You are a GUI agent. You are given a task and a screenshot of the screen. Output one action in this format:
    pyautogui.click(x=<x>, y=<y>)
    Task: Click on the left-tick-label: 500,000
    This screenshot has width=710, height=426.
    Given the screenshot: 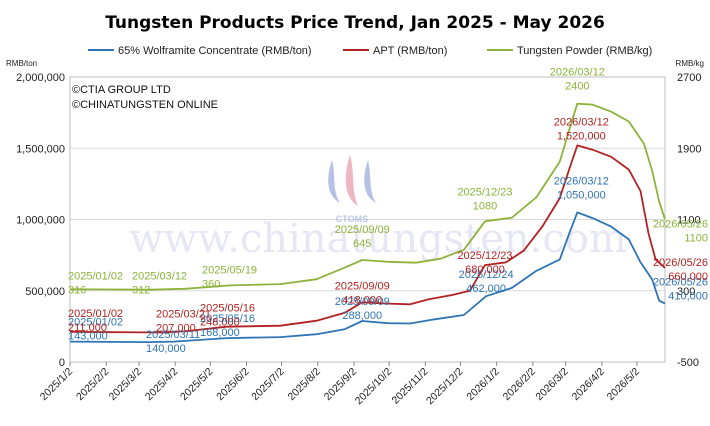 What is the action you would take?
    pyautogui.click(x=45, y=292)
    